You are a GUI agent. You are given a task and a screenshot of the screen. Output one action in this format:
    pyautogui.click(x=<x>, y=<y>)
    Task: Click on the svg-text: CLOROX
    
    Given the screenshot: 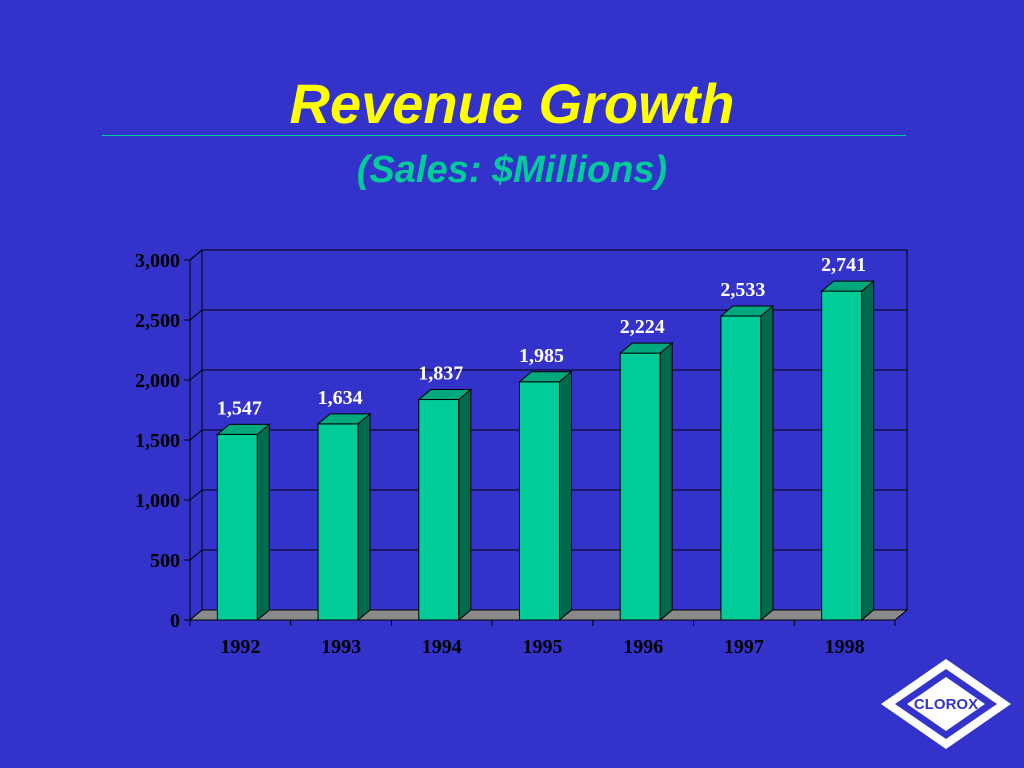 What is the action you would take?
    pyautogui.click(x=946, y=704)
    